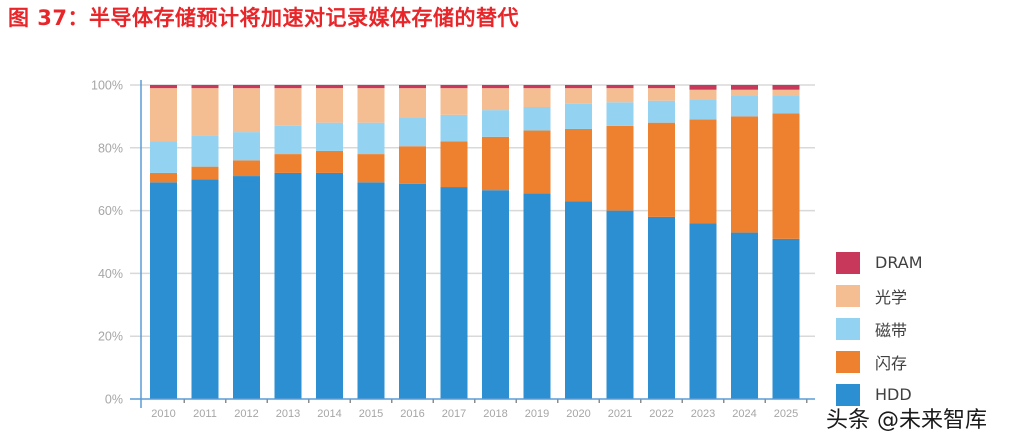 The width and height of the screenshot is (1028, 448). Describe the element at coordinates (537, 414) in the screenshot. I see `x-tick-label: 2019` at that location.